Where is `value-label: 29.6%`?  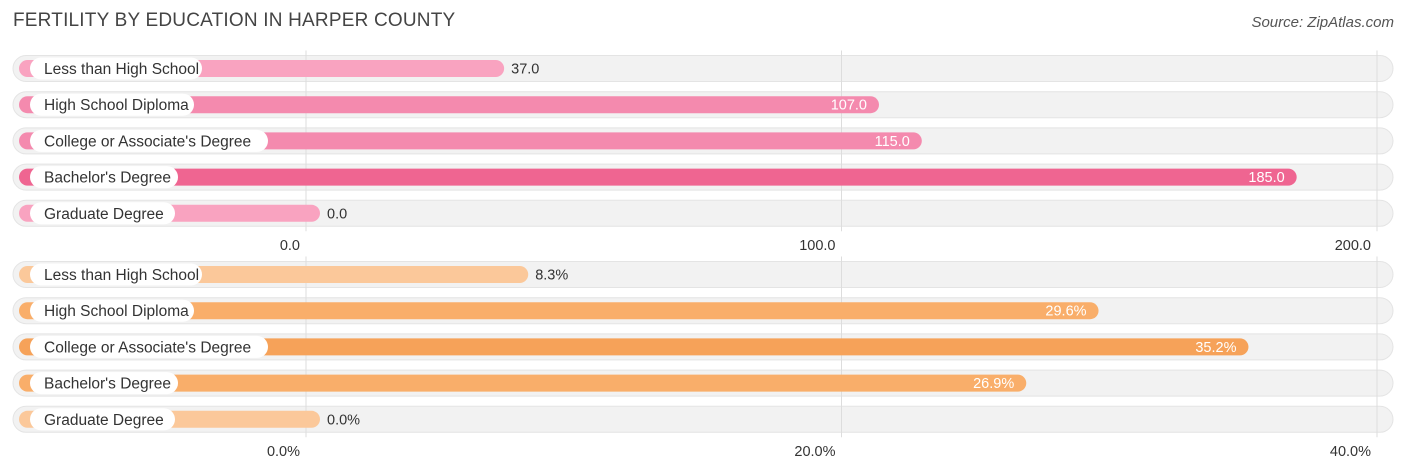 value-label: 29.6% is located at coordinates (1065, 312).